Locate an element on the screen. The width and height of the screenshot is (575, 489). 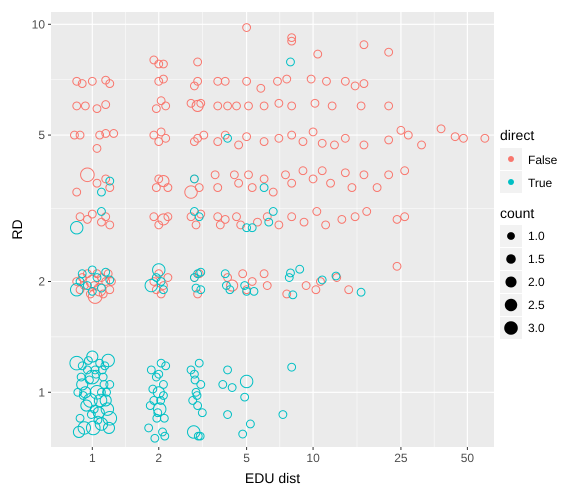
legend-label: 1.5 is located at coordinates (537, 259).